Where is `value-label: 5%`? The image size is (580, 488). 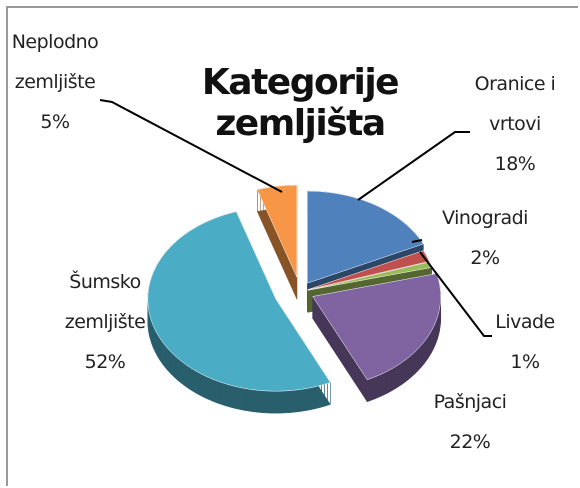
value-label: 5% is located at coordinates (55, 122).